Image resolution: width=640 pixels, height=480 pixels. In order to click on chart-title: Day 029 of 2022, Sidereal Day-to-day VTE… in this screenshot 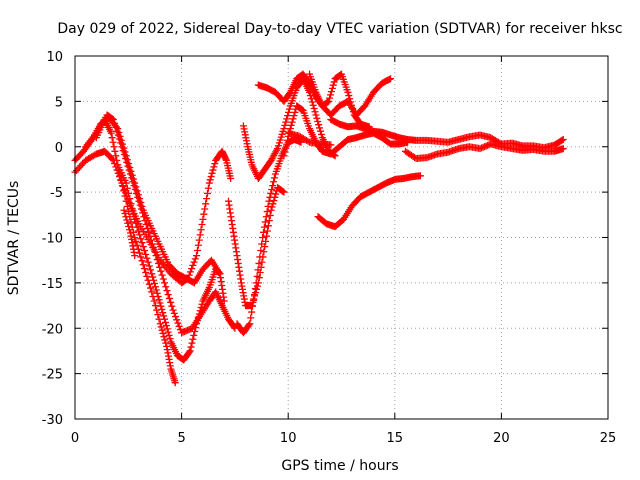, I will do `click(339, 29)`.